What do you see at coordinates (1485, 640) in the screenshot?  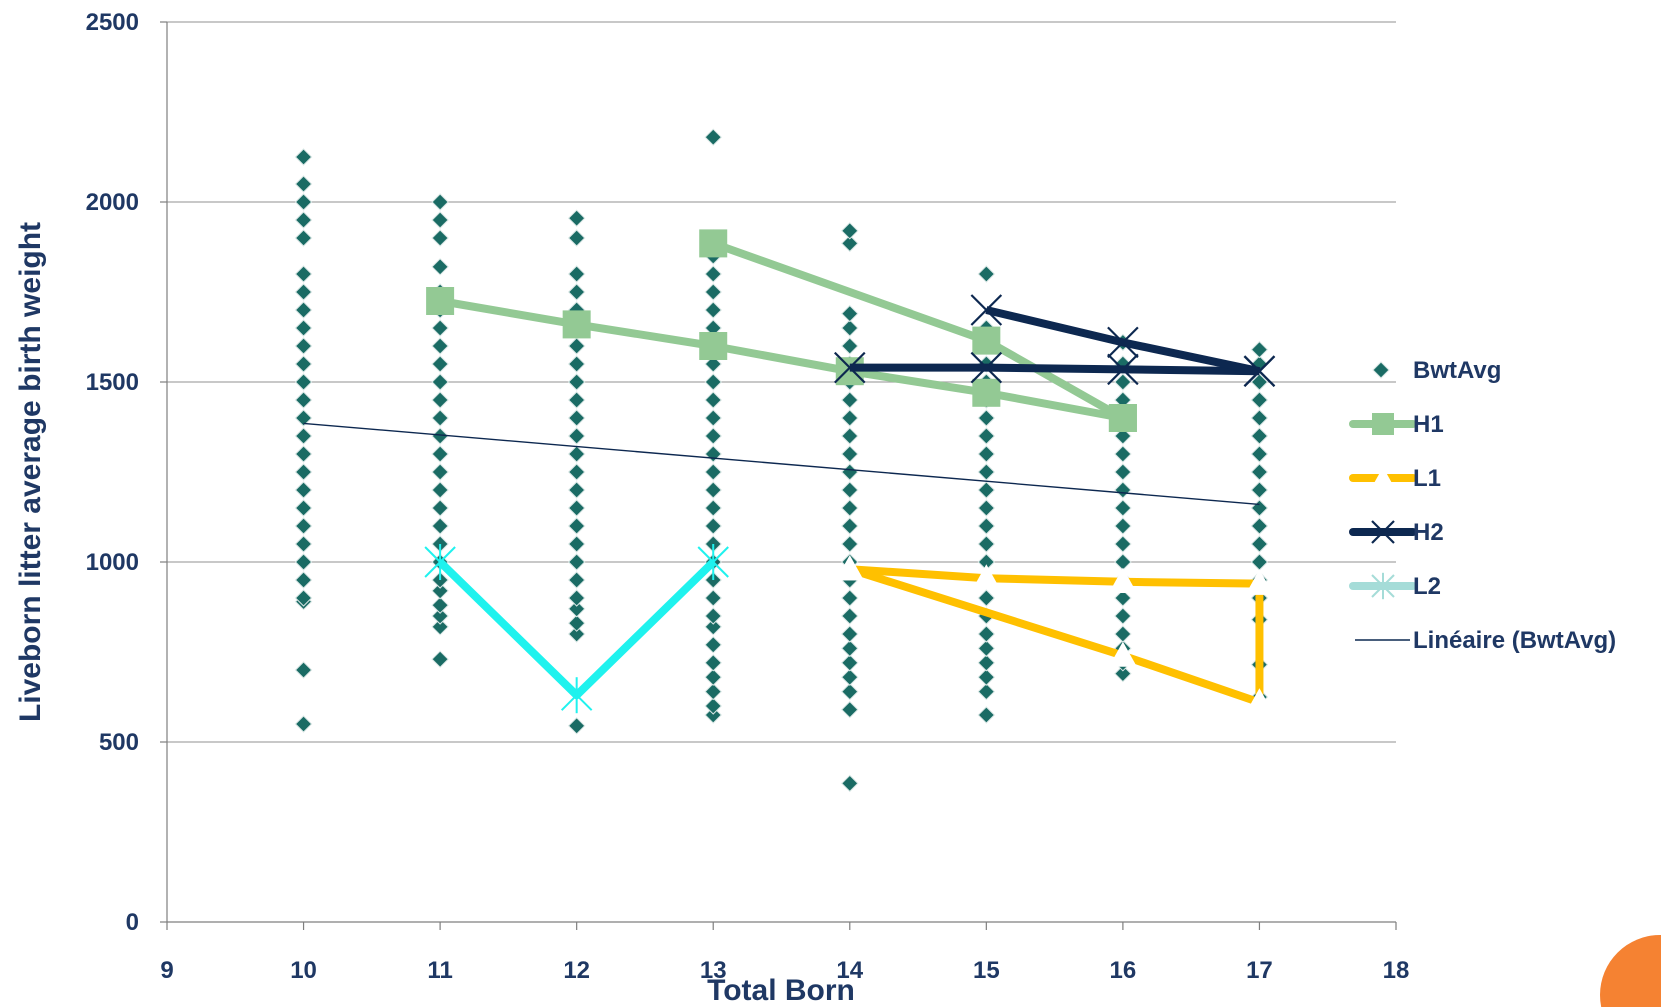 I see `legend-trendline: Linéaire (BwtAvg)` at bounding box center [1485, 640].